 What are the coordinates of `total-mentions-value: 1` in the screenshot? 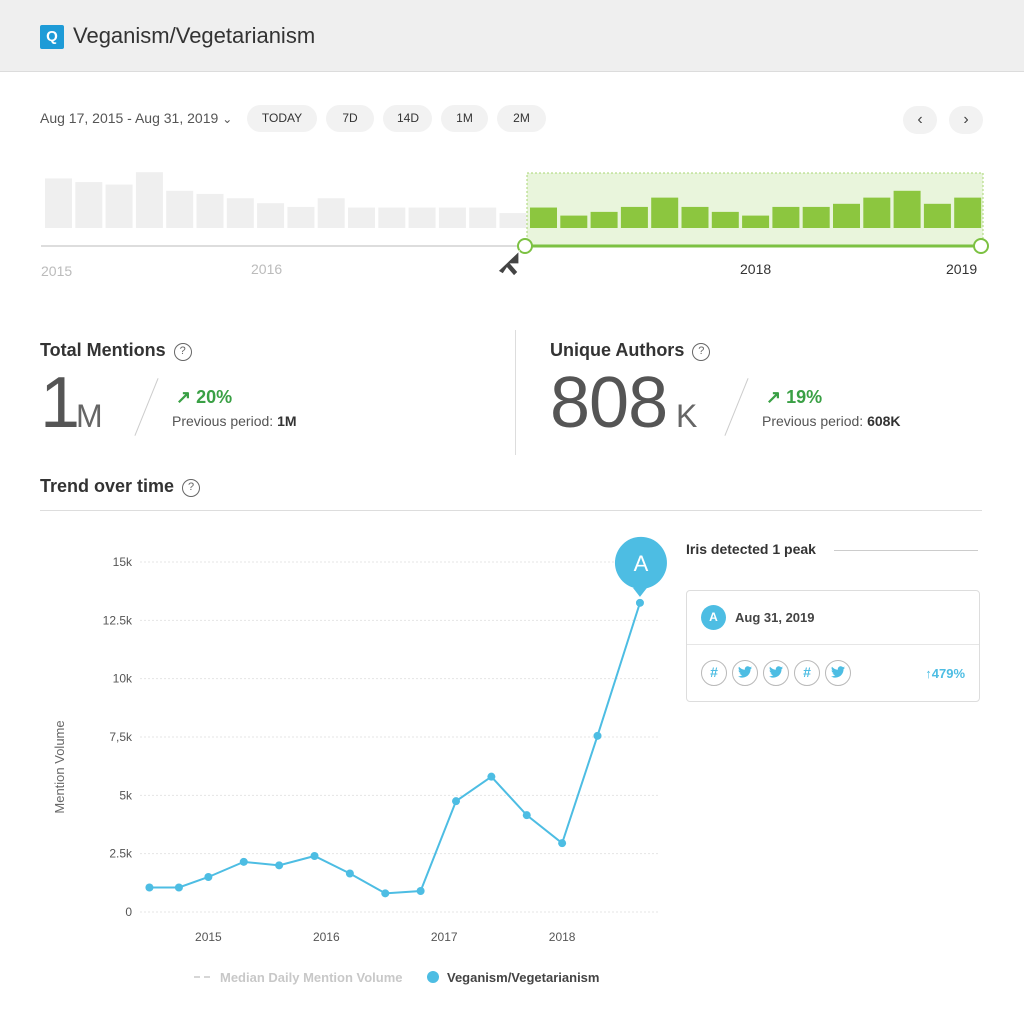 It's located at (60, 403).